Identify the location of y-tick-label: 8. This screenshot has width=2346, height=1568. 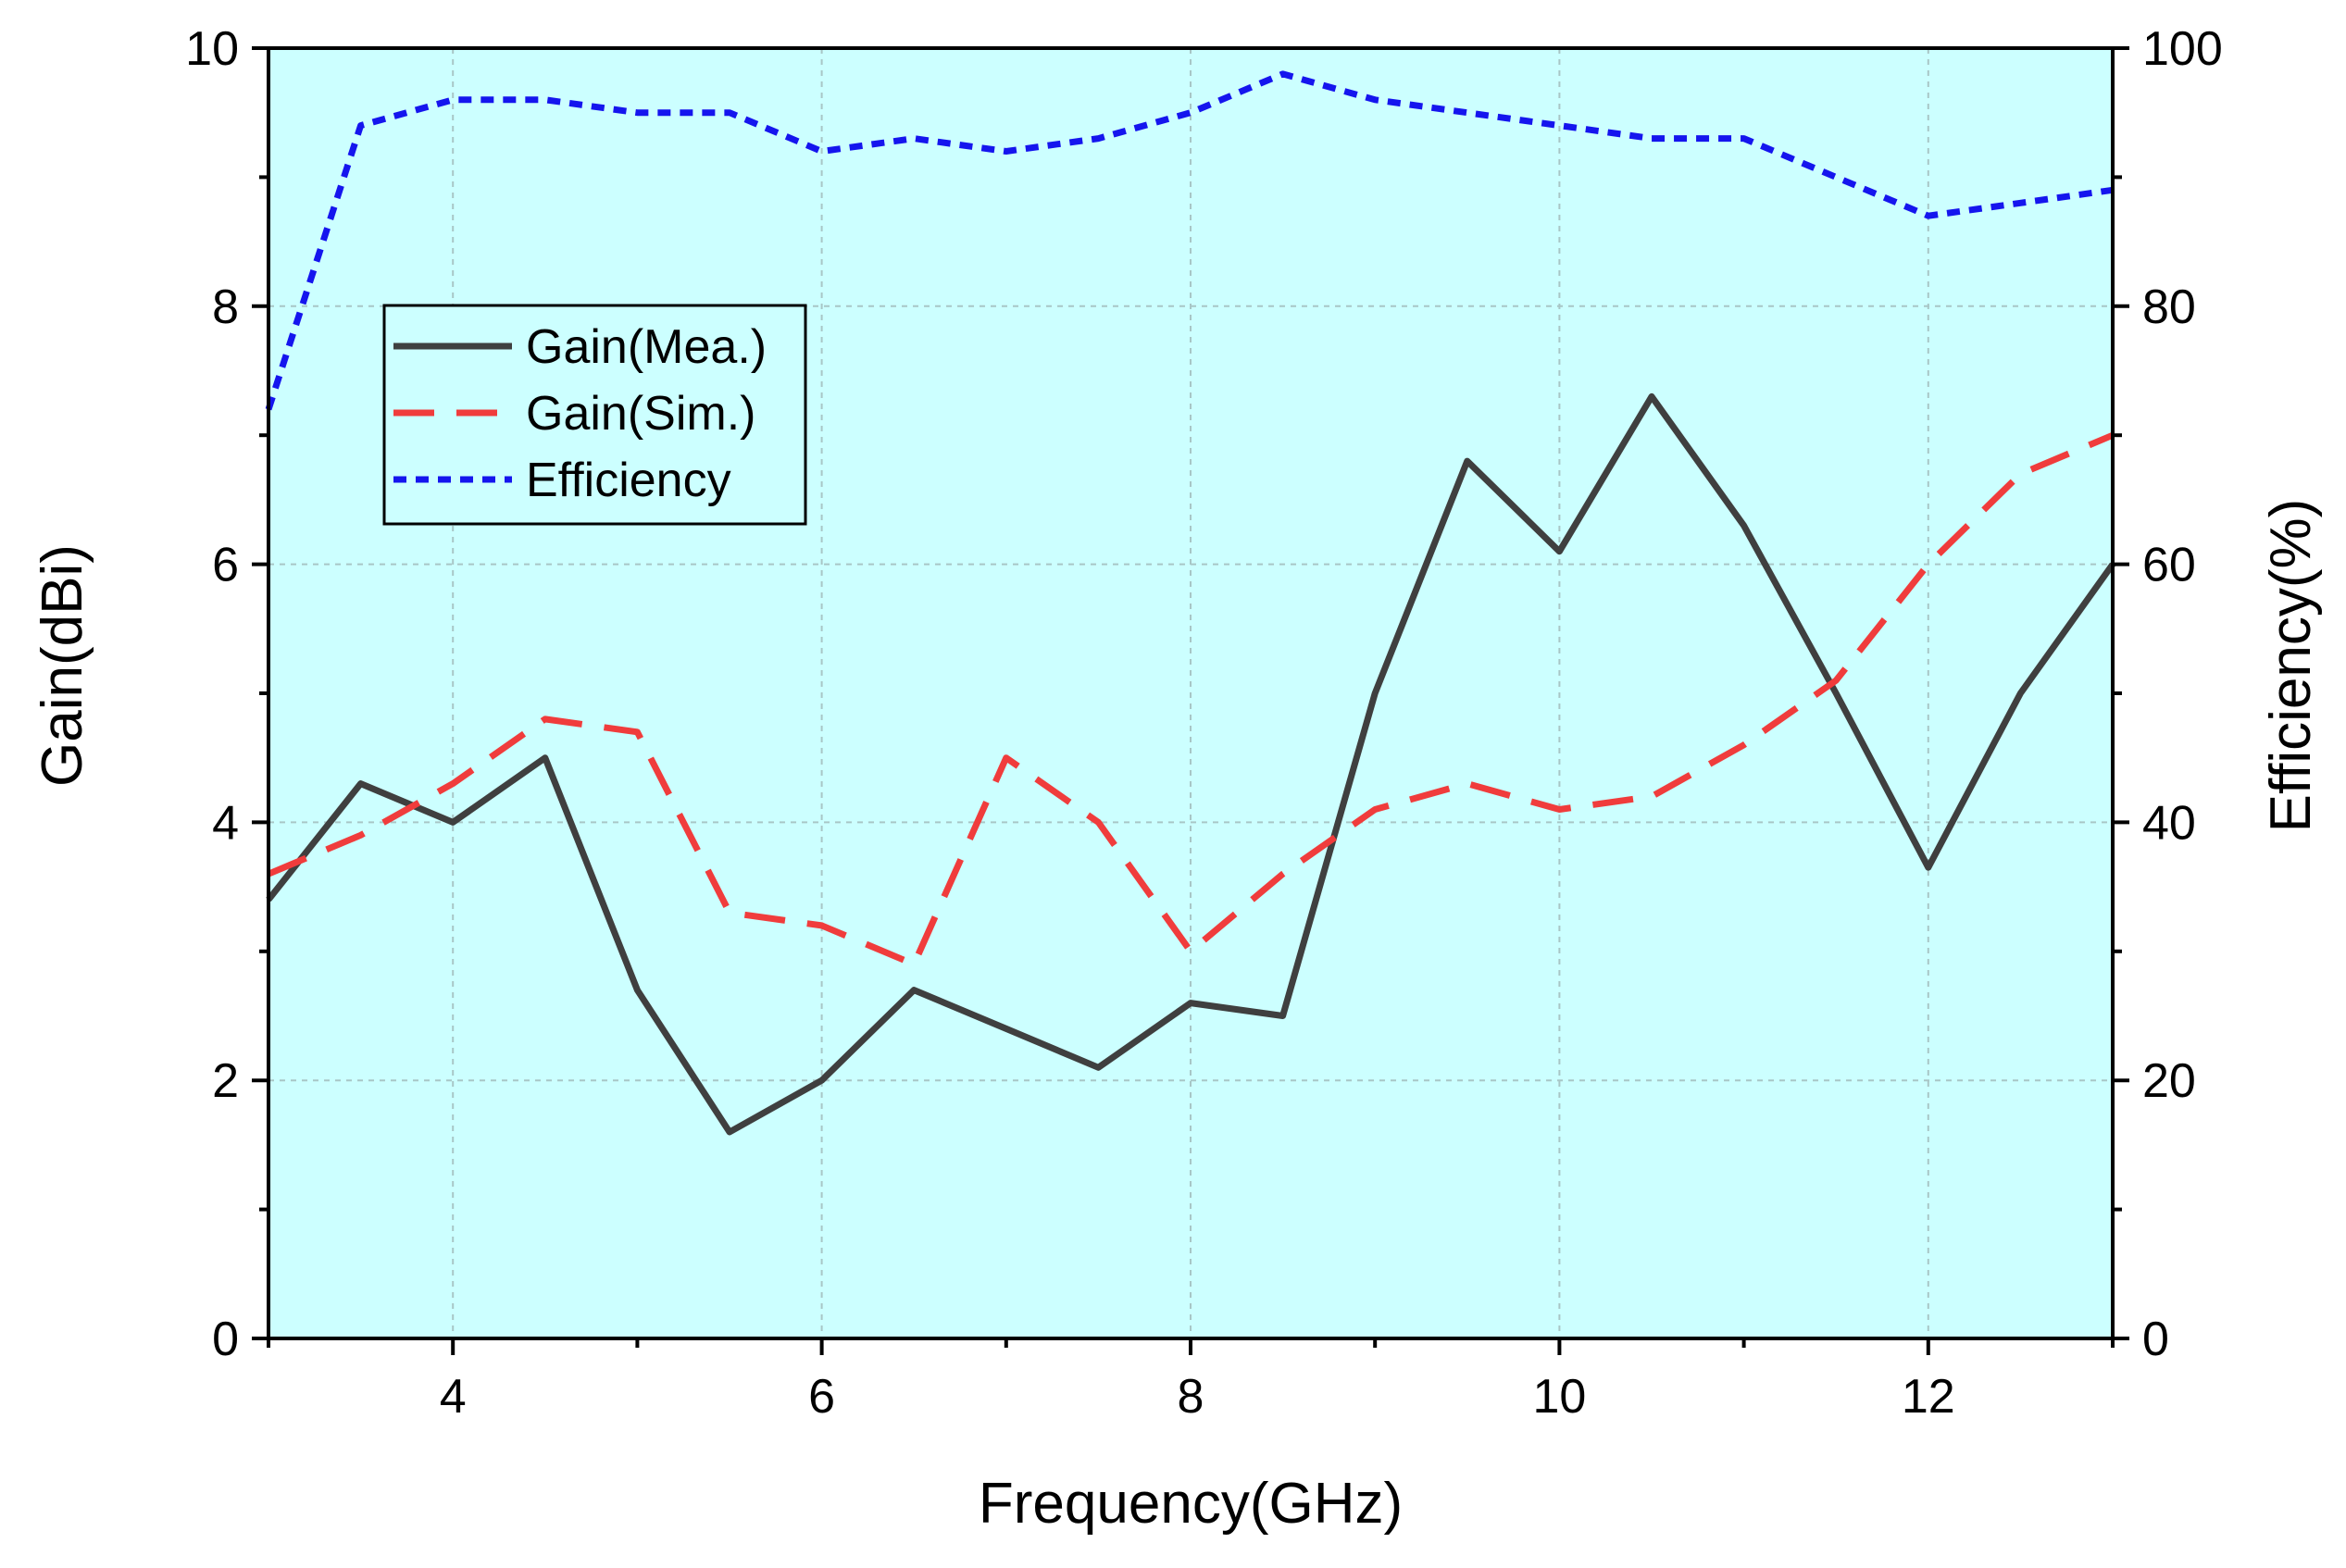
(225, 307).